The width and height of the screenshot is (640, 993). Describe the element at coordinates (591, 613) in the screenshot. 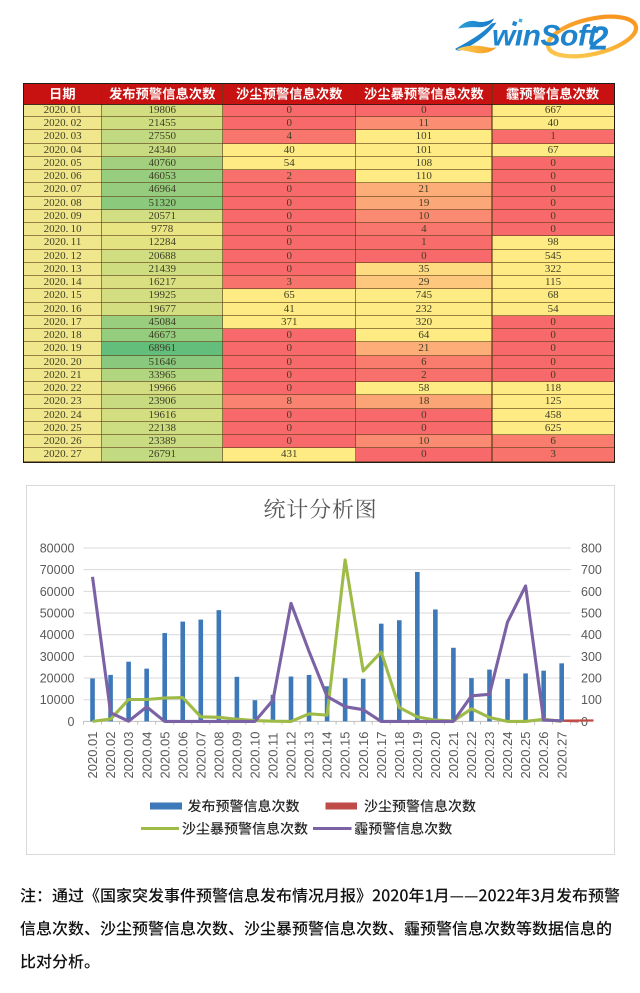

I see `svg-text: 500` at that location.